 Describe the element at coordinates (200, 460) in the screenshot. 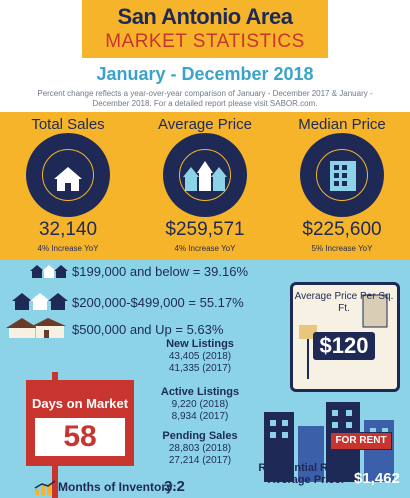

I see `pending-sales-2017: 27,214 (2017)` at that location.